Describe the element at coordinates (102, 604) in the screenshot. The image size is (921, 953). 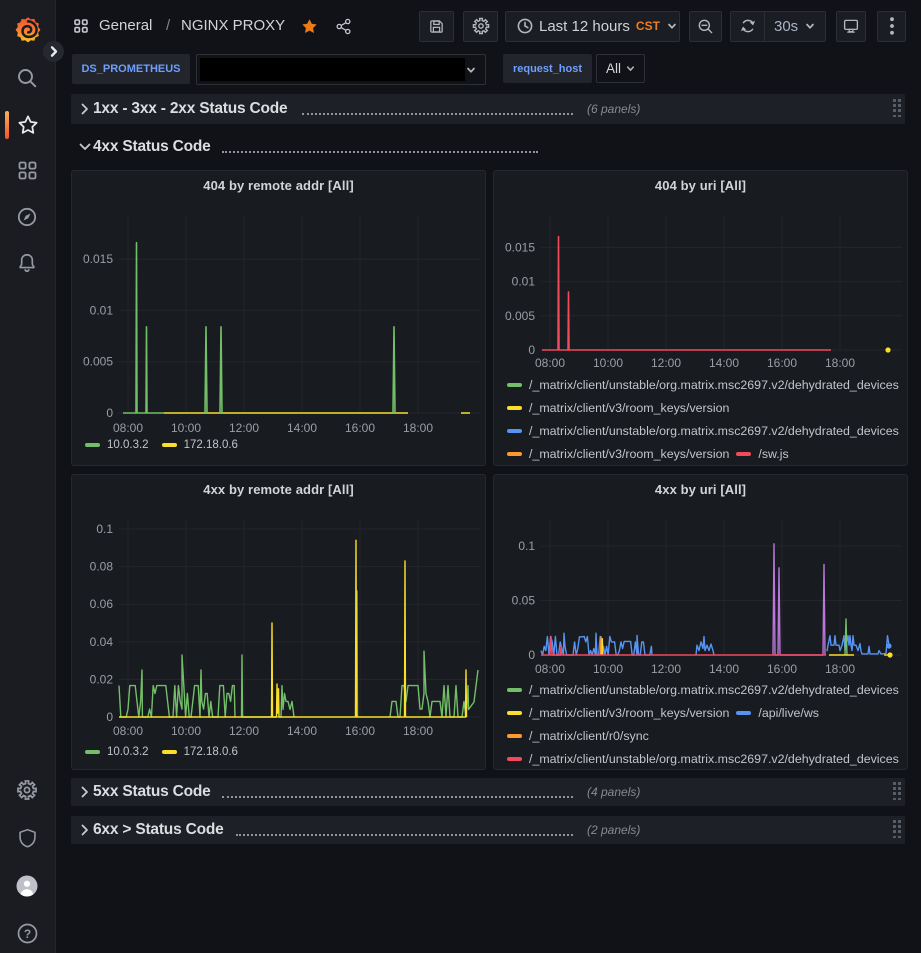
I see `svg-text: 0.06` at that location.